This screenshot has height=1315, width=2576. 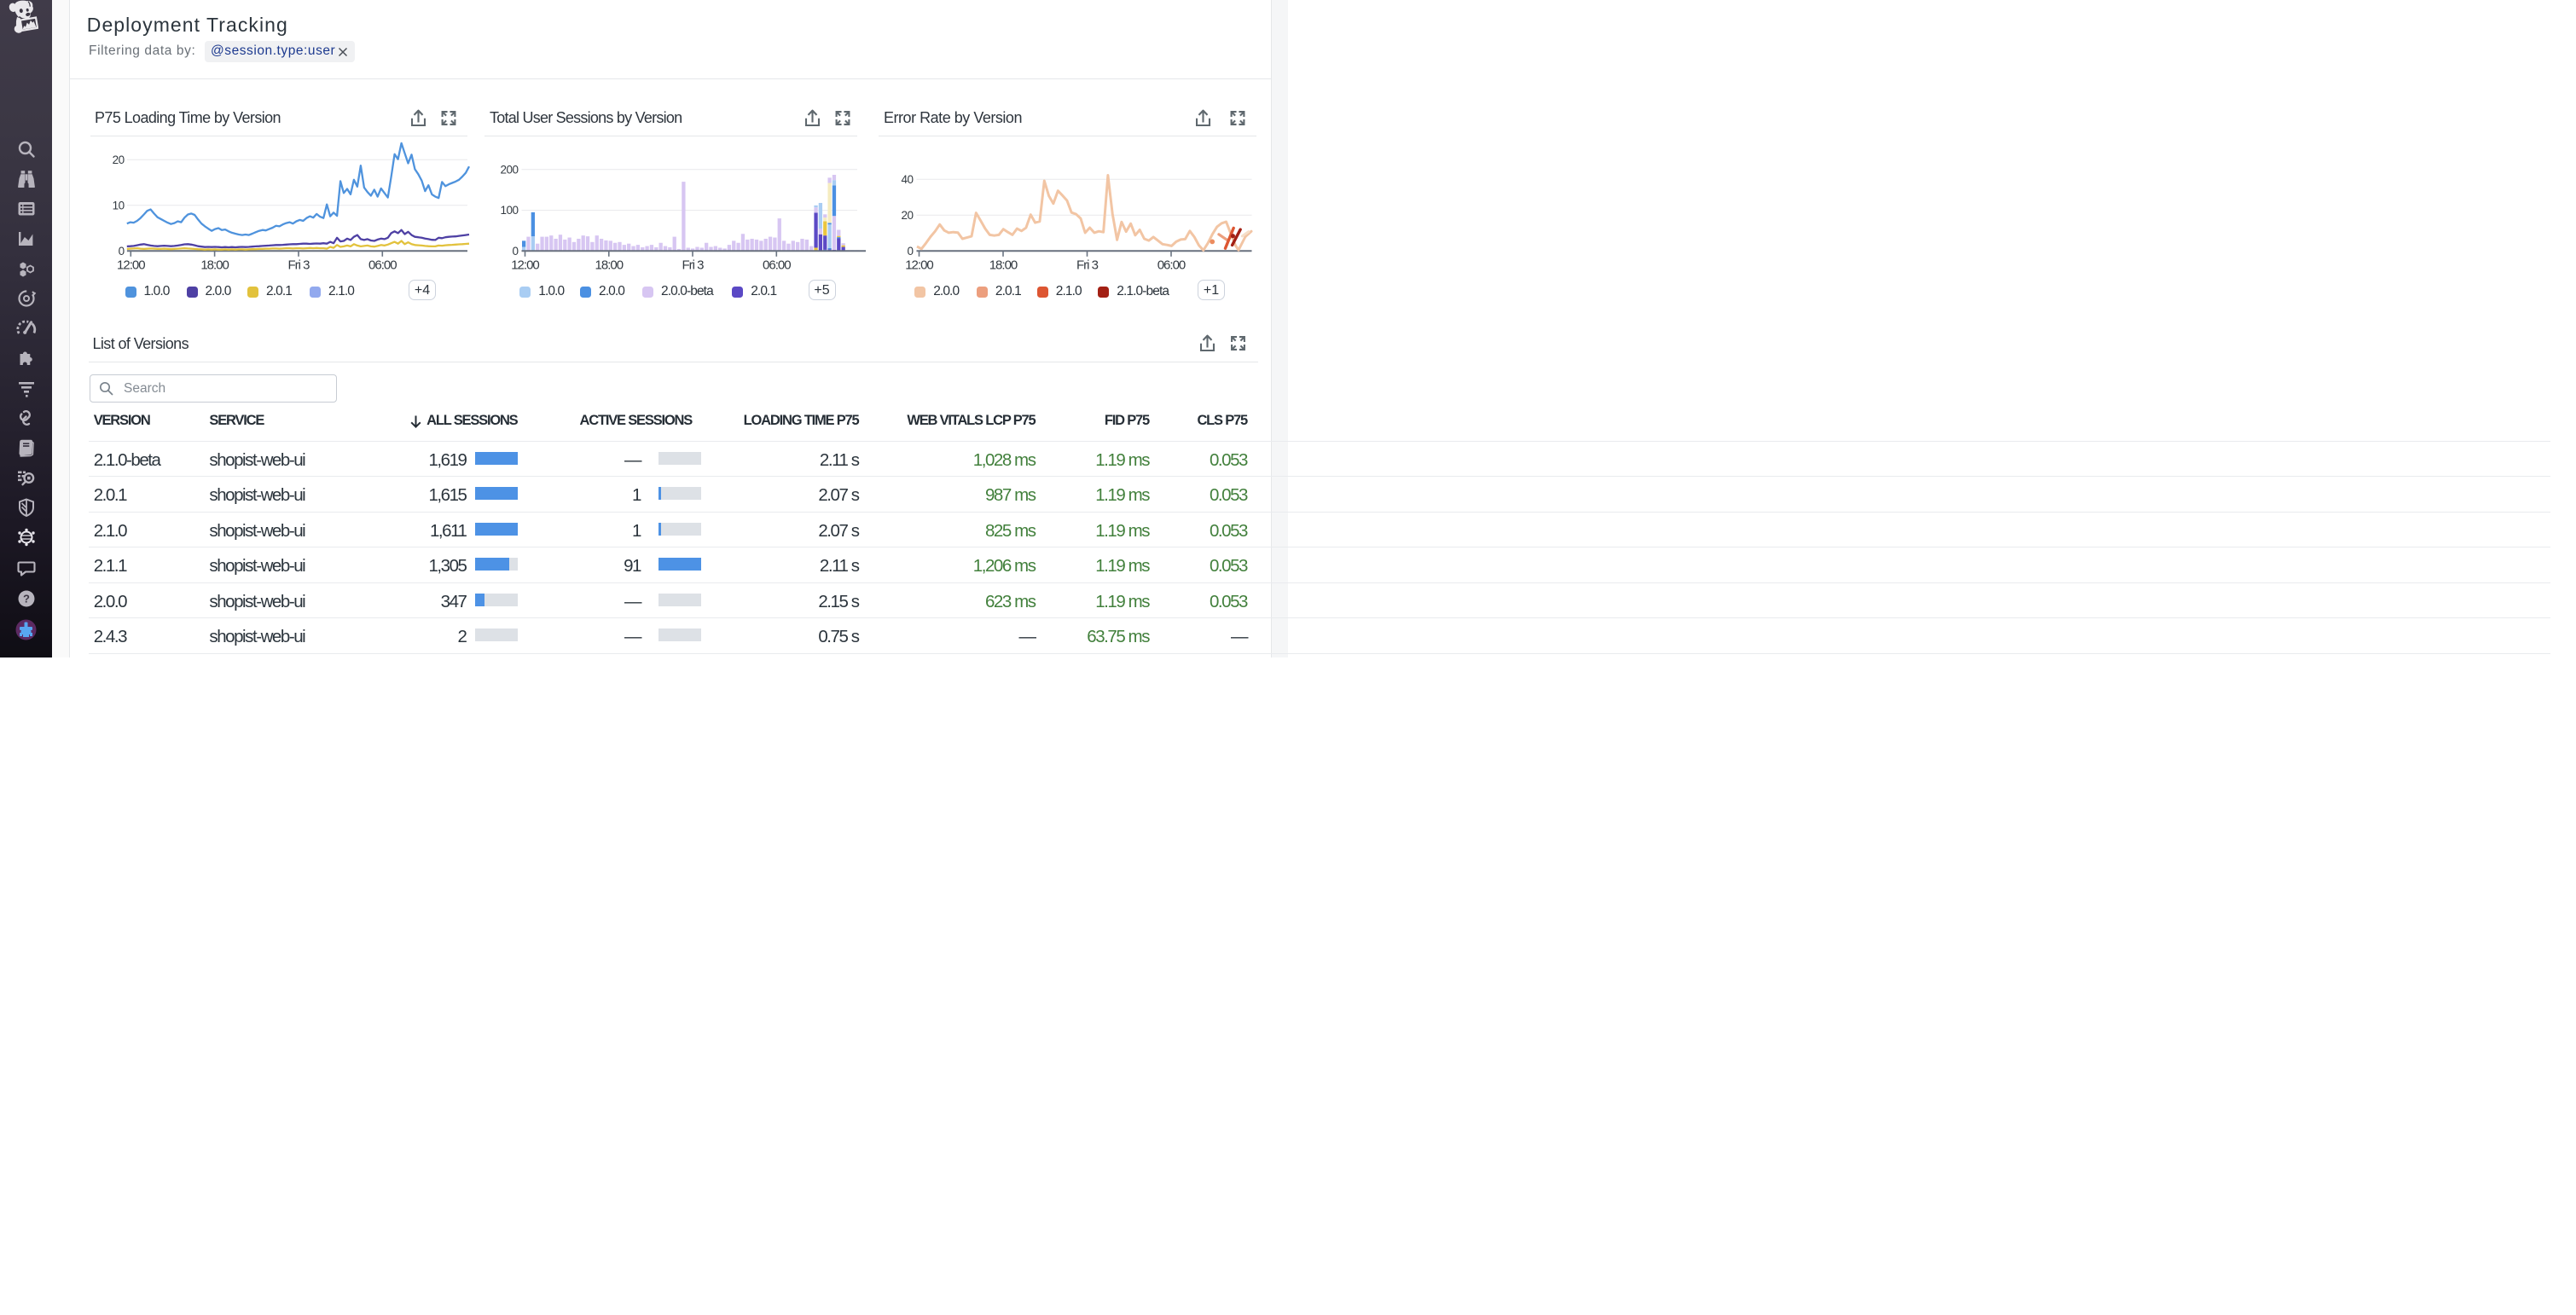 I want to click on svg-text: 100, so click(x=509, y=210).